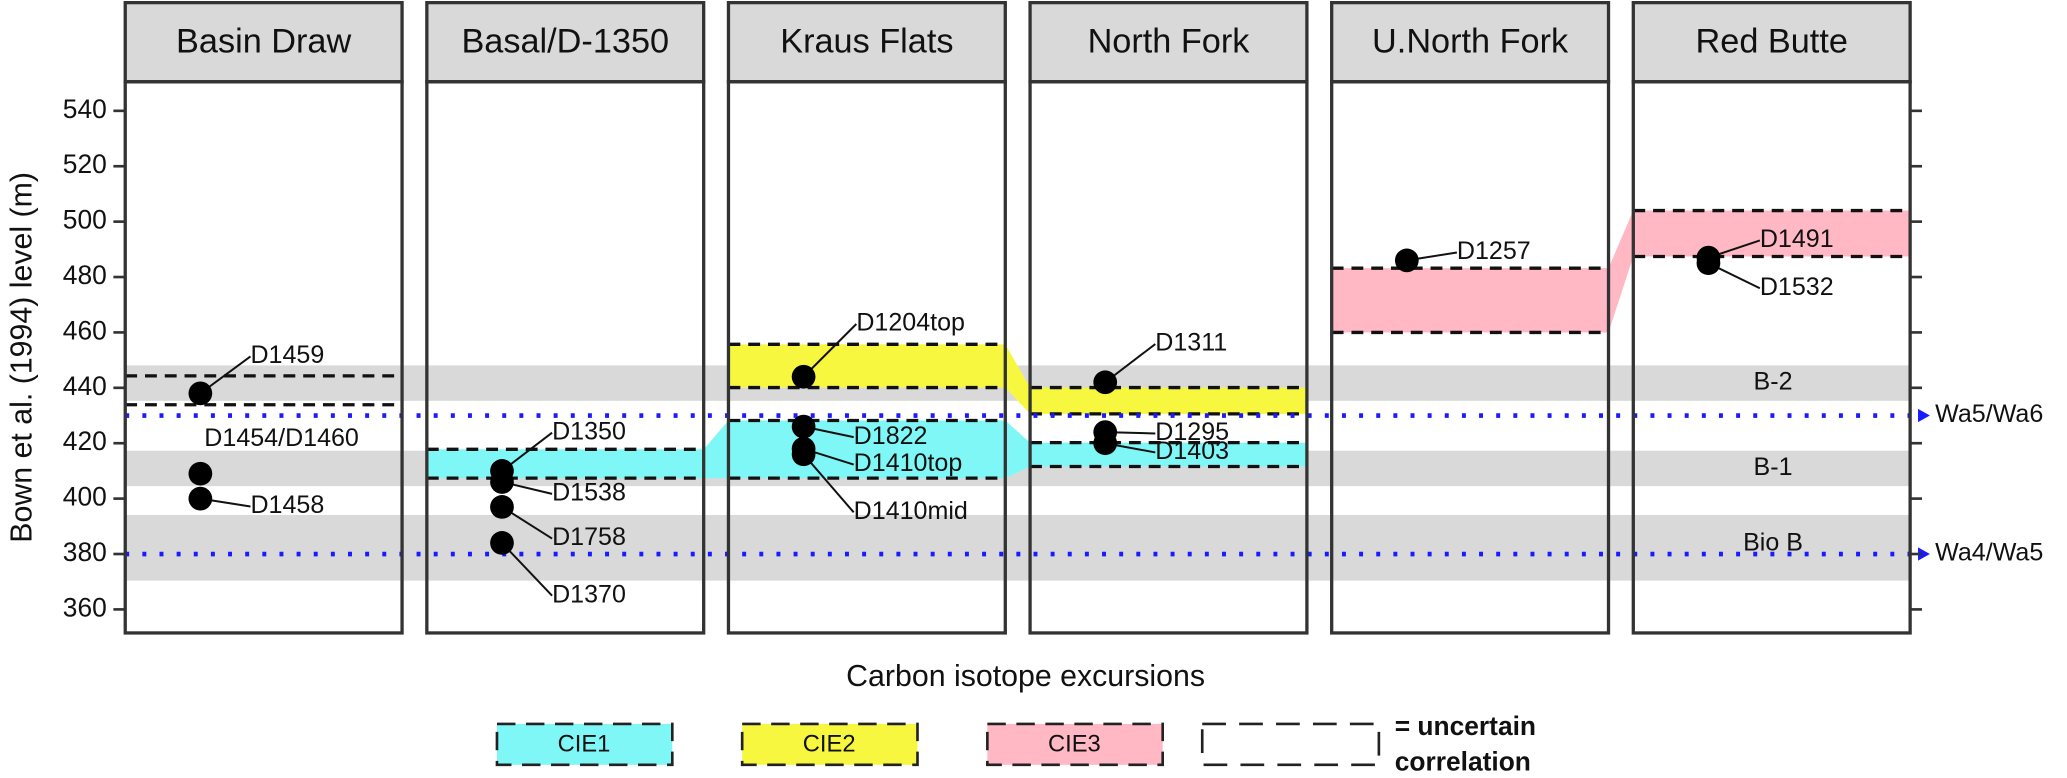  I want to click on sample-label: D1822, so click(891, 436).